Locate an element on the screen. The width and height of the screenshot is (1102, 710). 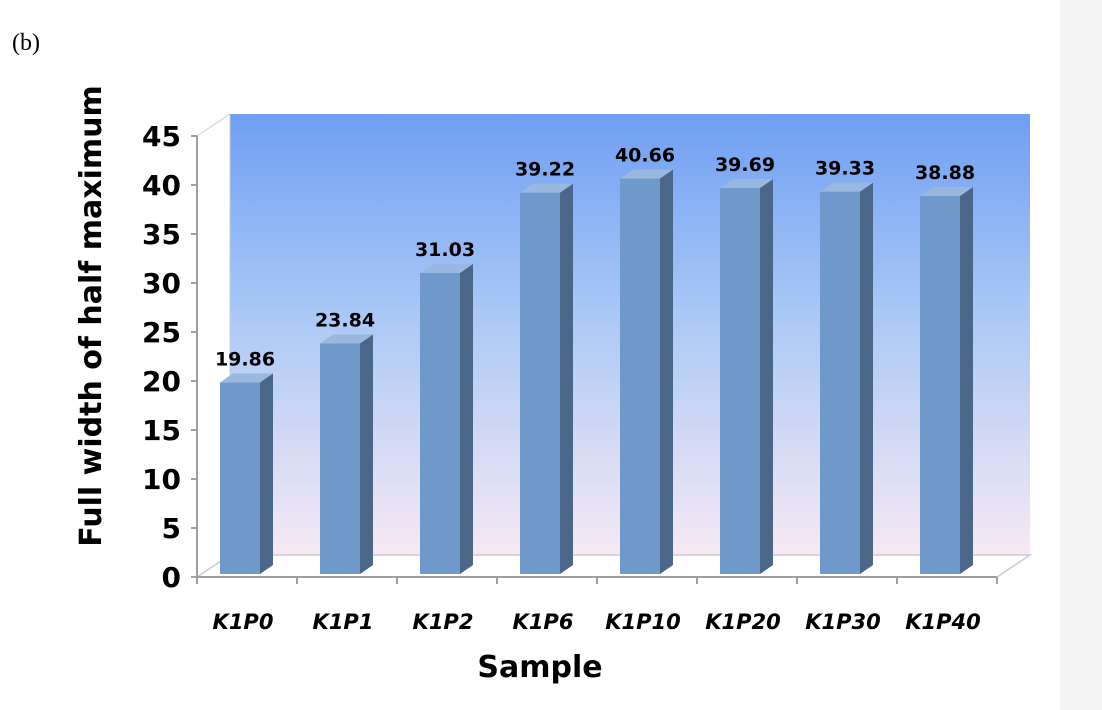
bar-K1P20 is located at coordinates (746, 376).